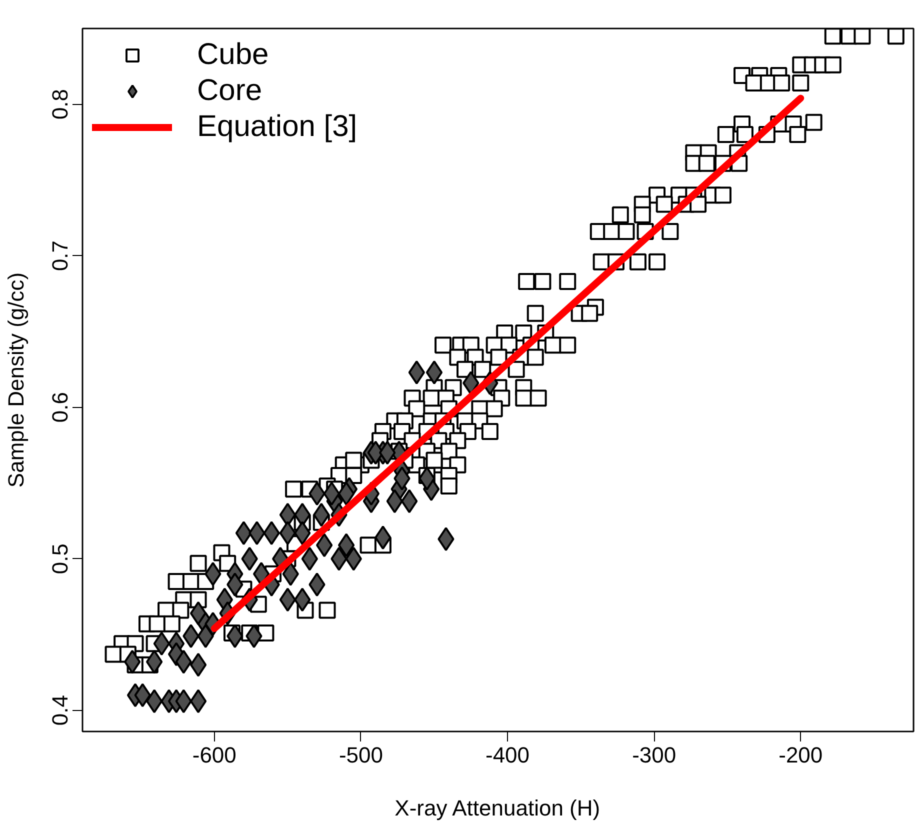 The image size is (915, 823). I want to click on y-tick-label: 0.8, so click(60, 104).